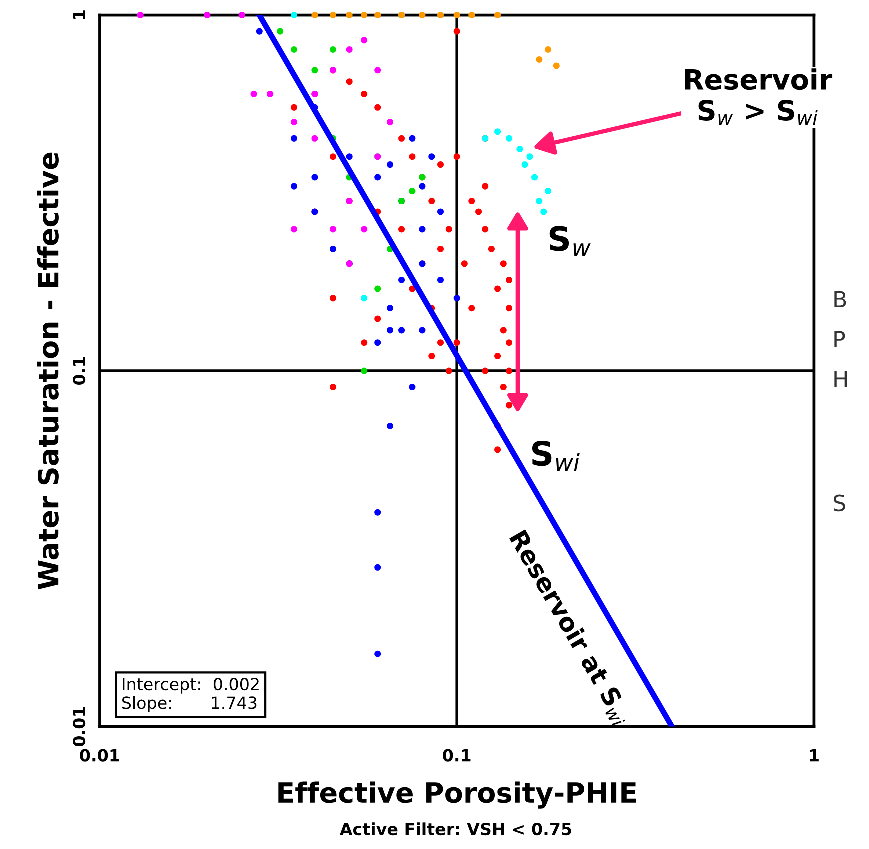 Image resolution: width=869 pixels, height=849 pixels. Describe the element at coordinates (79, 15) in the screenshot. I see `y-tick-label: 1` at that location.